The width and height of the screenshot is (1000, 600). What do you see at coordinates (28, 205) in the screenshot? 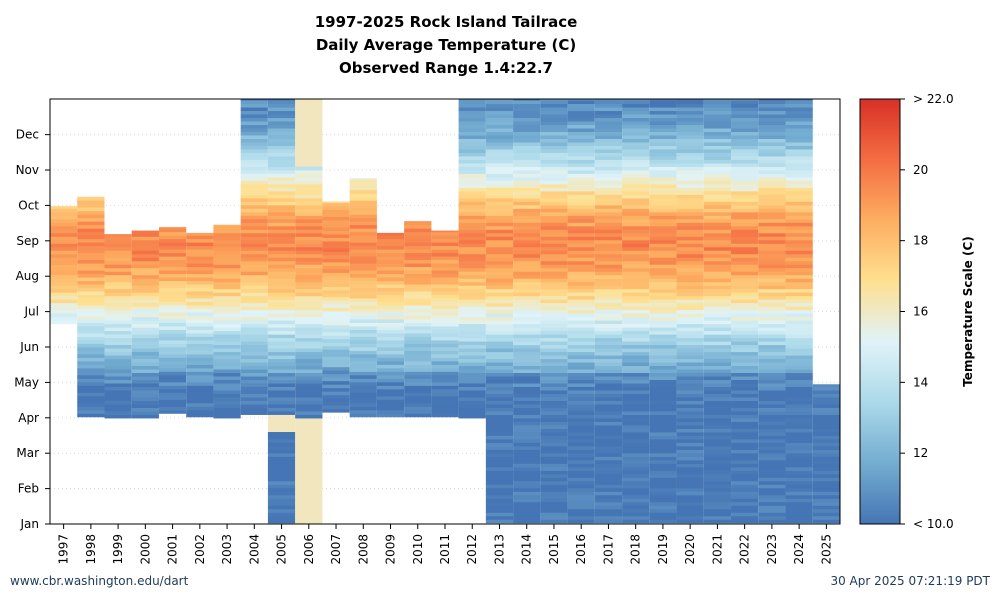
I see `y-tick-label: Oct` at bounding box center [28, 205].